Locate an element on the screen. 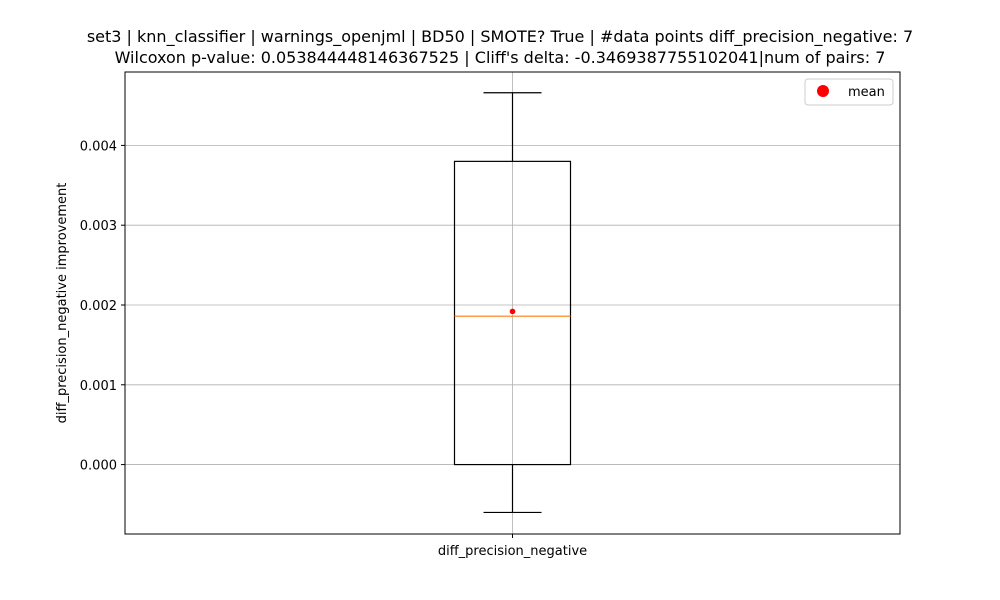  y-tick-label: 0.001 is located at coordinates (98, 386).